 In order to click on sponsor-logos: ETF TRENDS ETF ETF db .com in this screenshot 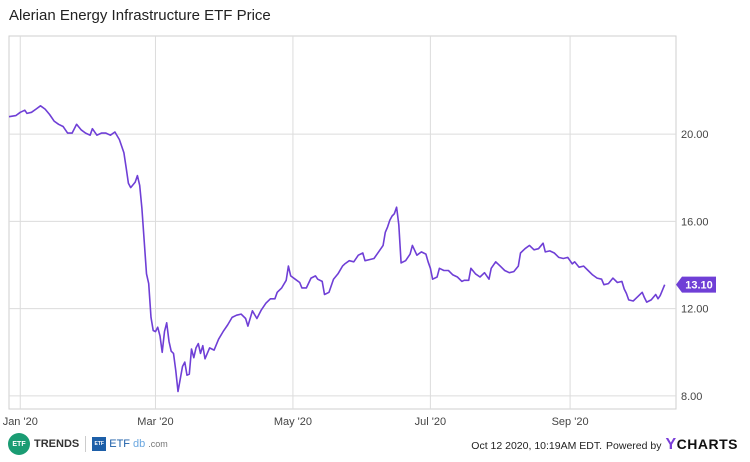, I will do `click(88, 444)`.